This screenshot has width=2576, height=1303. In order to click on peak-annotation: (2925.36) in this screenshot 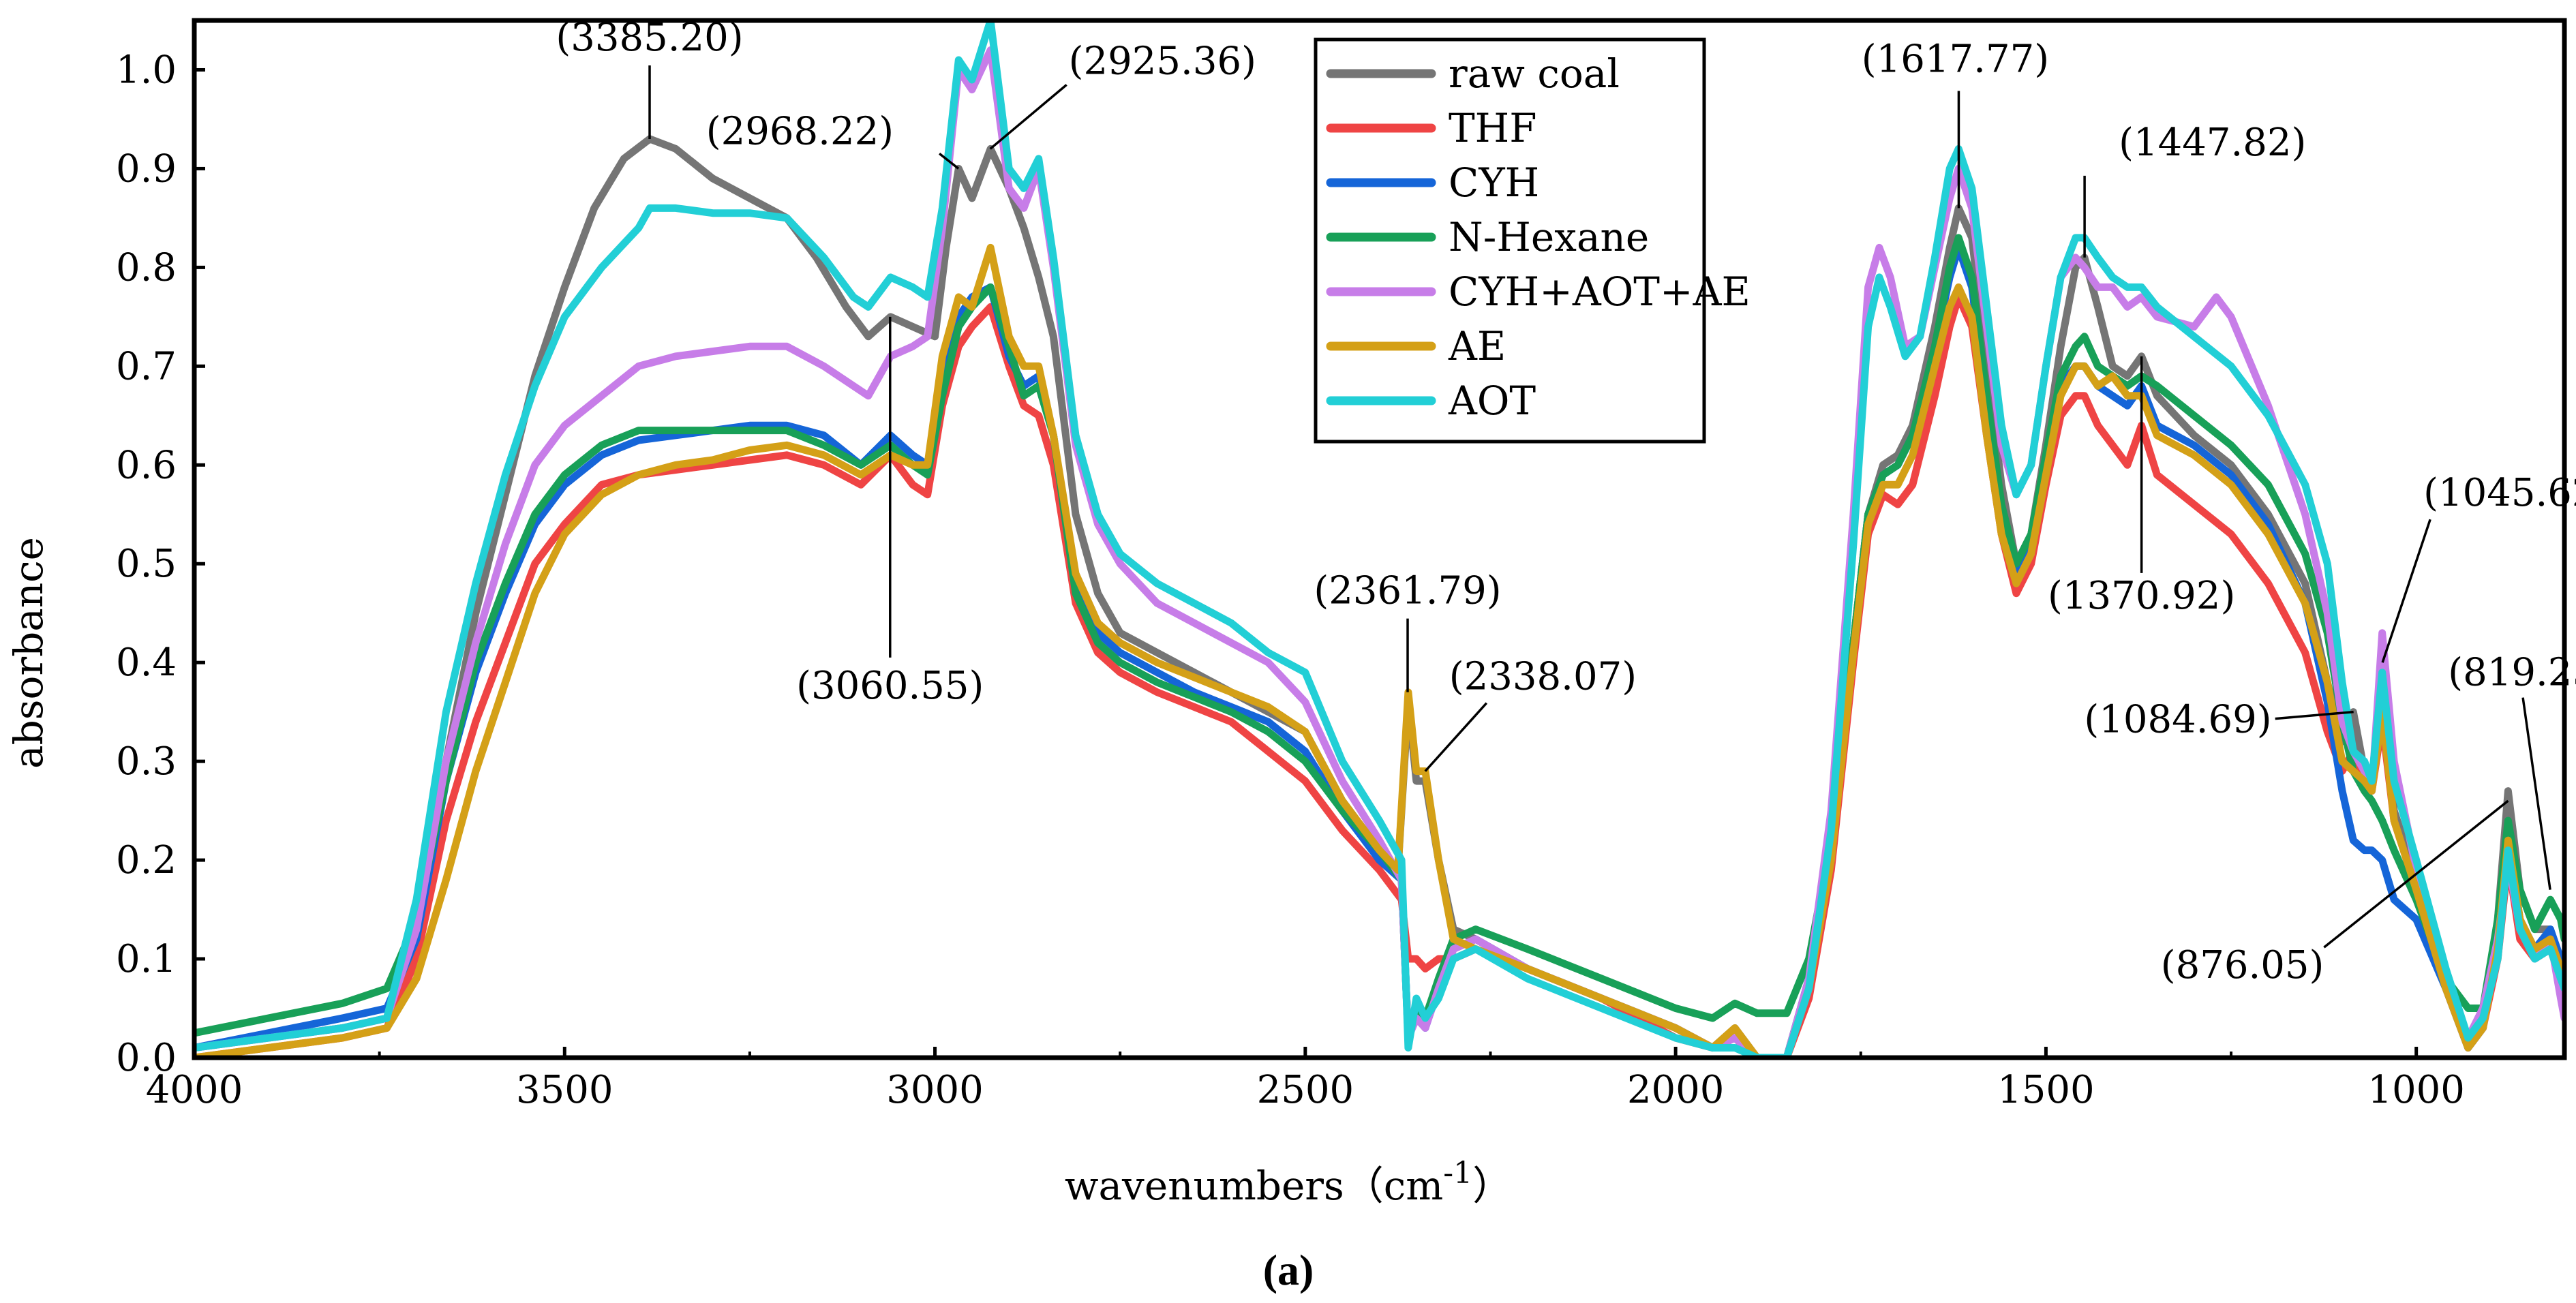, I will do `click(1162, 61)`.